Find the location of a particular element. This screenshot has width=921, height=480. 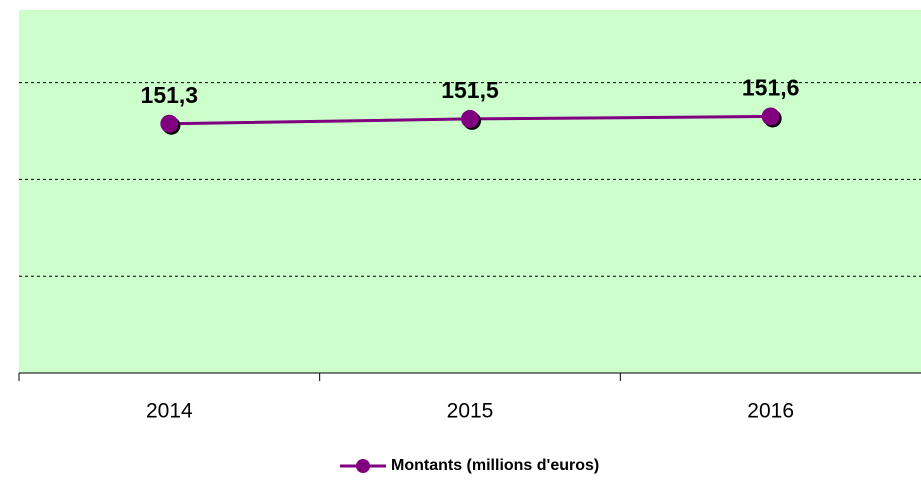

data-label: 151,6 is located at coordinates (771, 88).